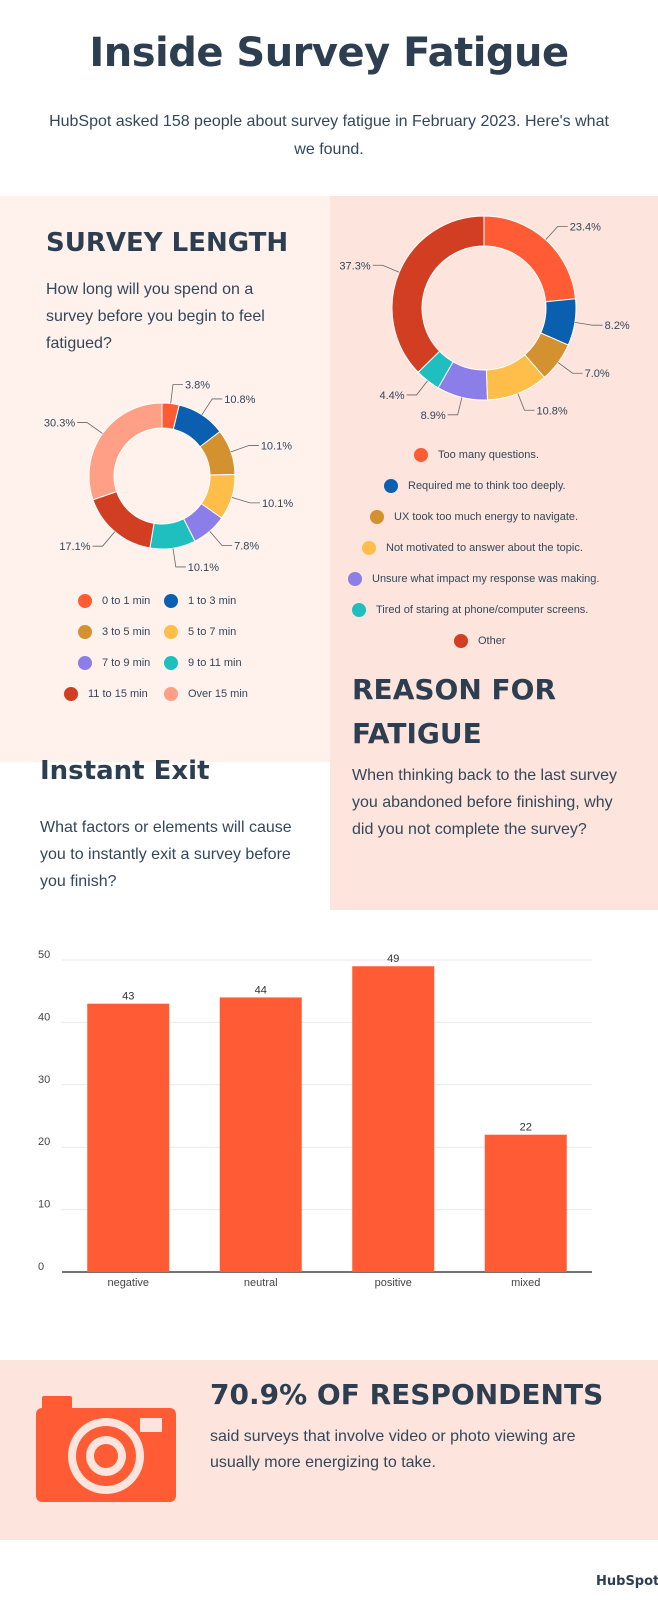 The image size is (658, 1600). I want to click on reason-label: 7.0%, so click(597, 374).